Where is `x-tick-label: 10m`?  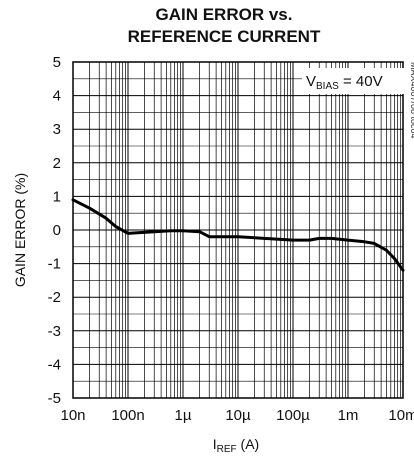 x-tick-label: 10m is located at coordinates (401, 415).